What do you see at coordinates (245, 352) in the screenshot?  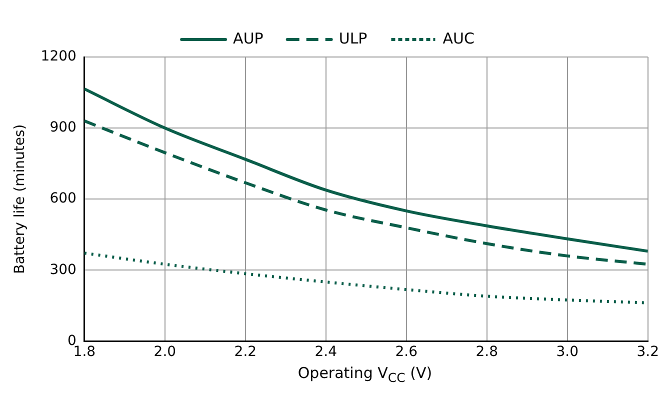 I see `x-tick-label: 2.2` at bounding box center [245, 352].